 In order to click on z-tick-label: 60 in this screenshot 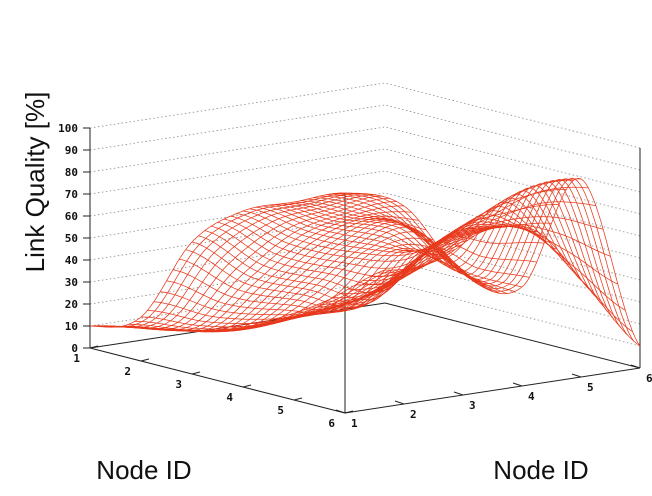, I will do `click(71, 216)`.